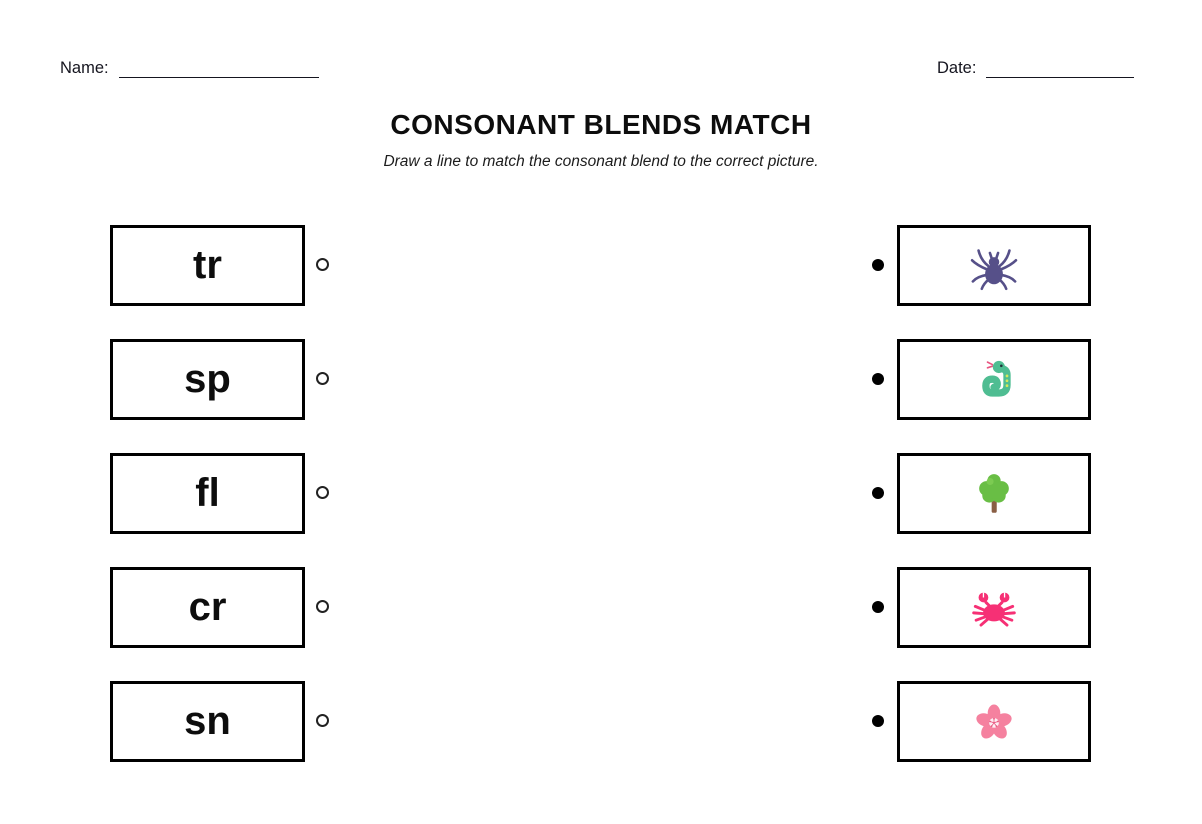 The image size is (1202, 824). I want to click on blend-label: sn, so click(207, 721).